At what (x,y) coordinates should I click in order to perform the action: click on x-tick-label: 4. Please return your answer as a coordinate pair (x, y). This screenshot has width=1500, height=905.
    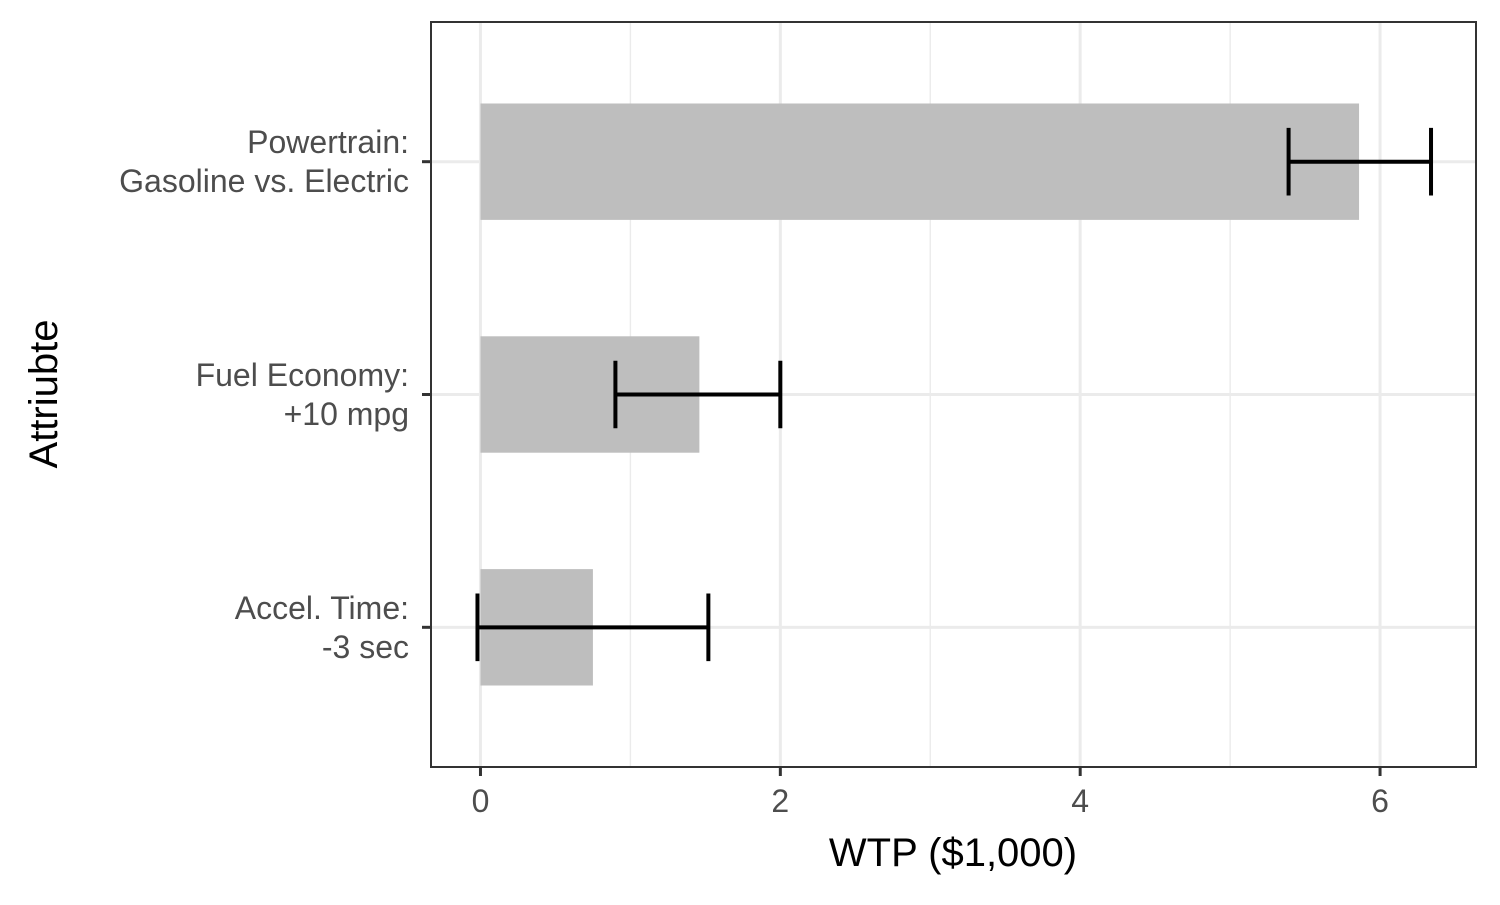
    Looking at the image, I should click on (1080, 801).